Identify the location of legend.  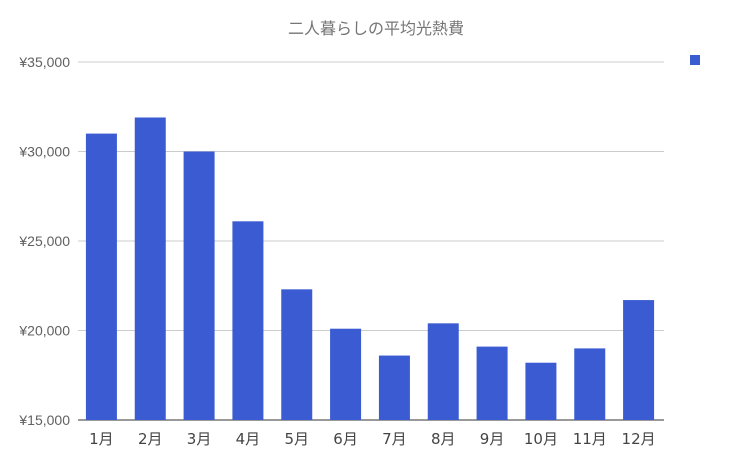
(695, 60).